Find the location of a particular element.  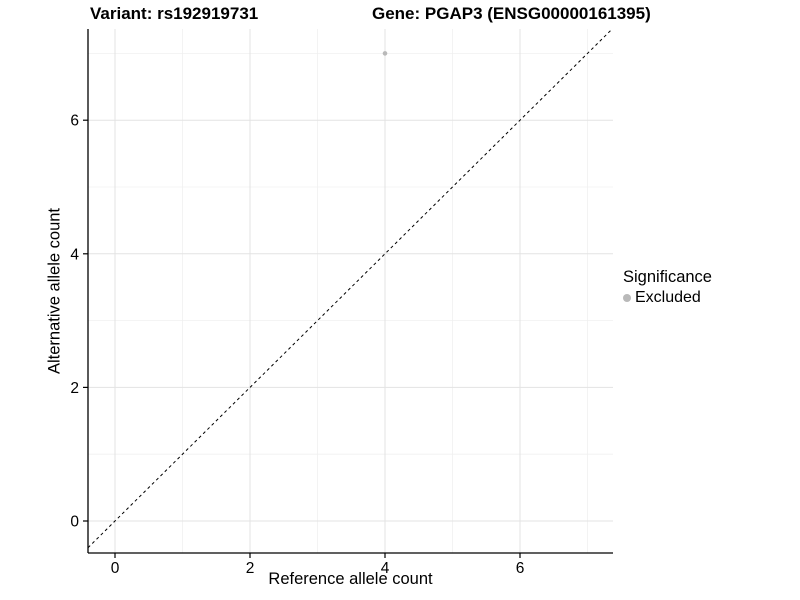

legend-item-excluded: Excluded is located at coordinates (667, 298).